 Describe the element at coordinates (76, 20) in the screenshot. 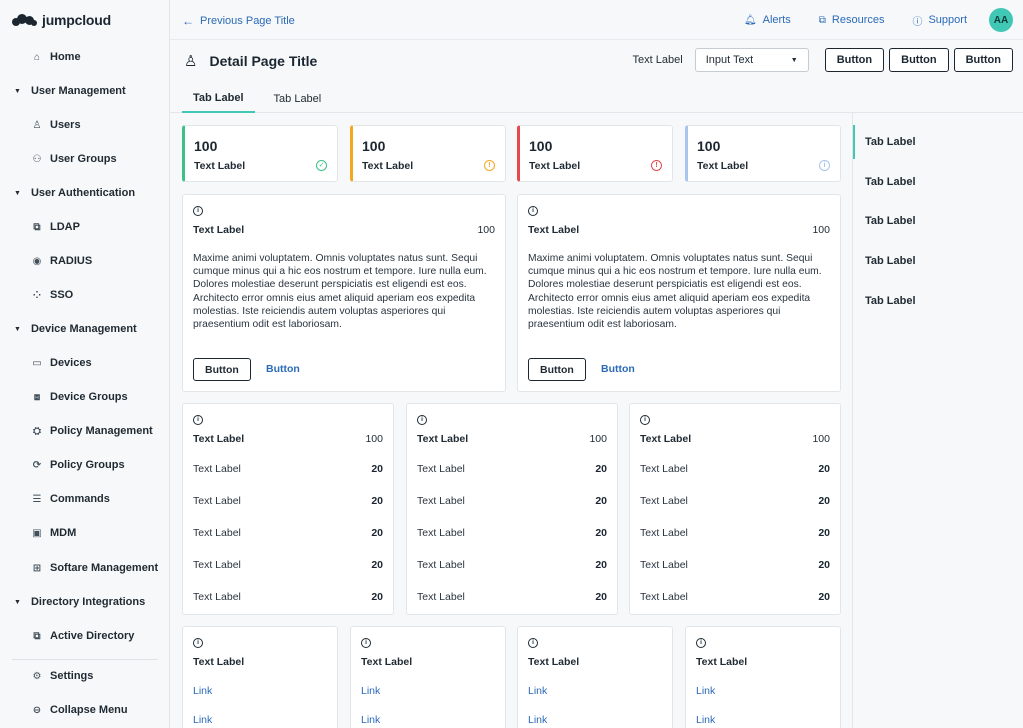

I see `brand-name: jumpcloud` at that location.